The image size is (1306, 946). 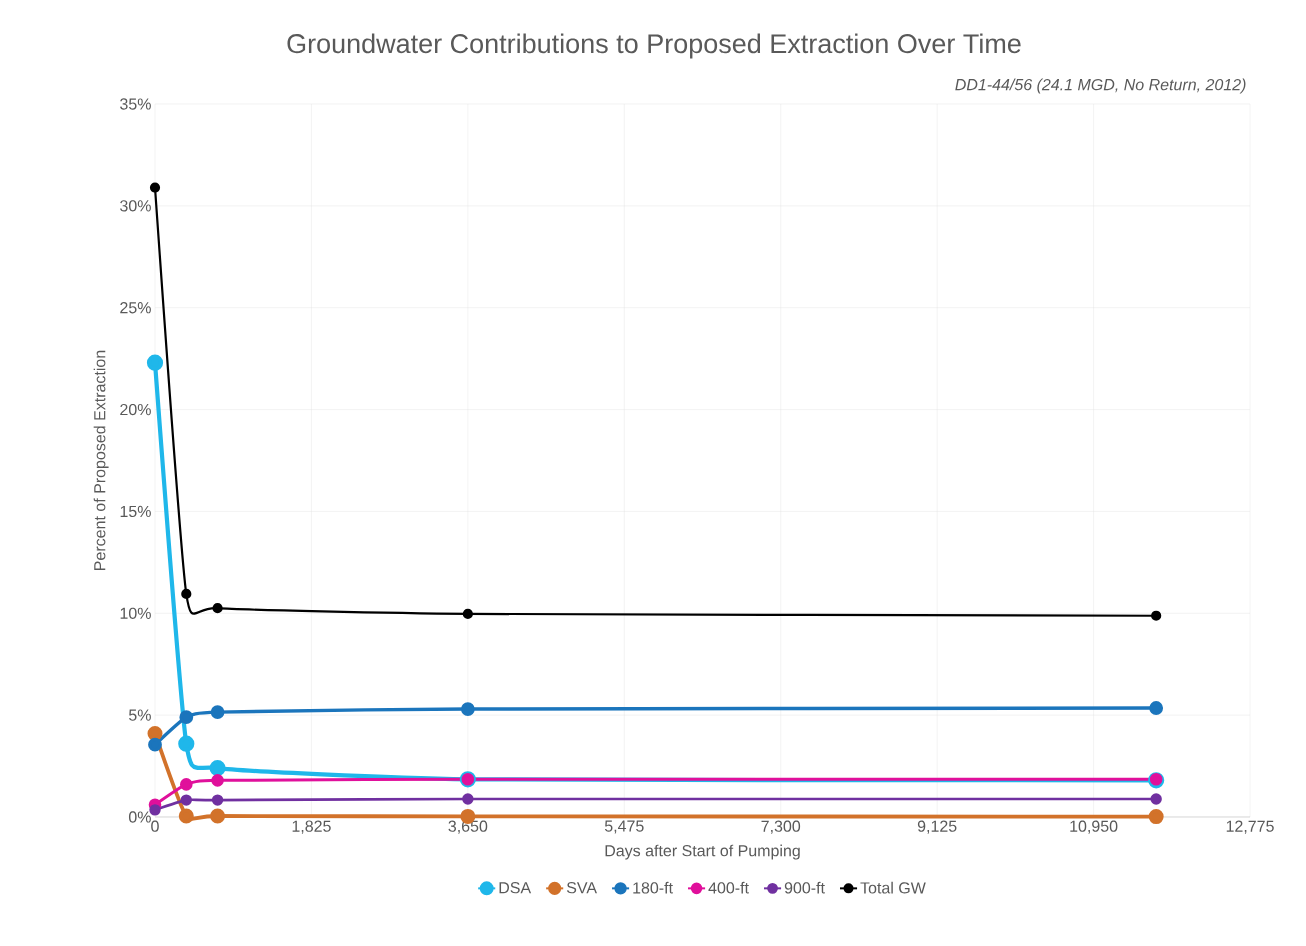 What do you see at coordinates (728, 887) in the screenshot?
I see `legend-label: 400-ft` at bounding box center [728, 887].